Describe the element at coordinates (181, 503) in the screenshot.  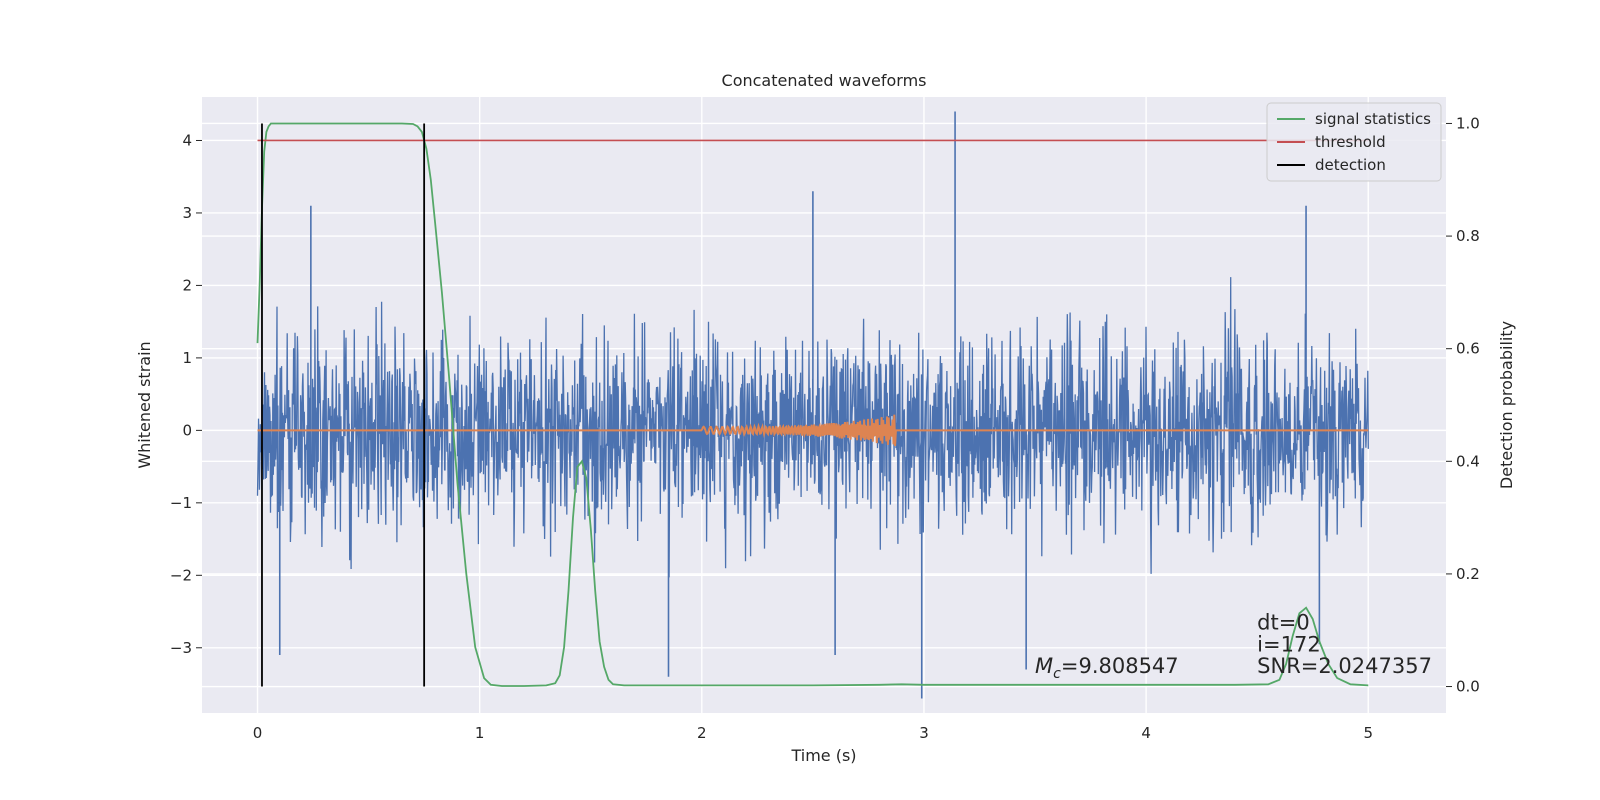
I see `y-tick-label: −1` at that location.